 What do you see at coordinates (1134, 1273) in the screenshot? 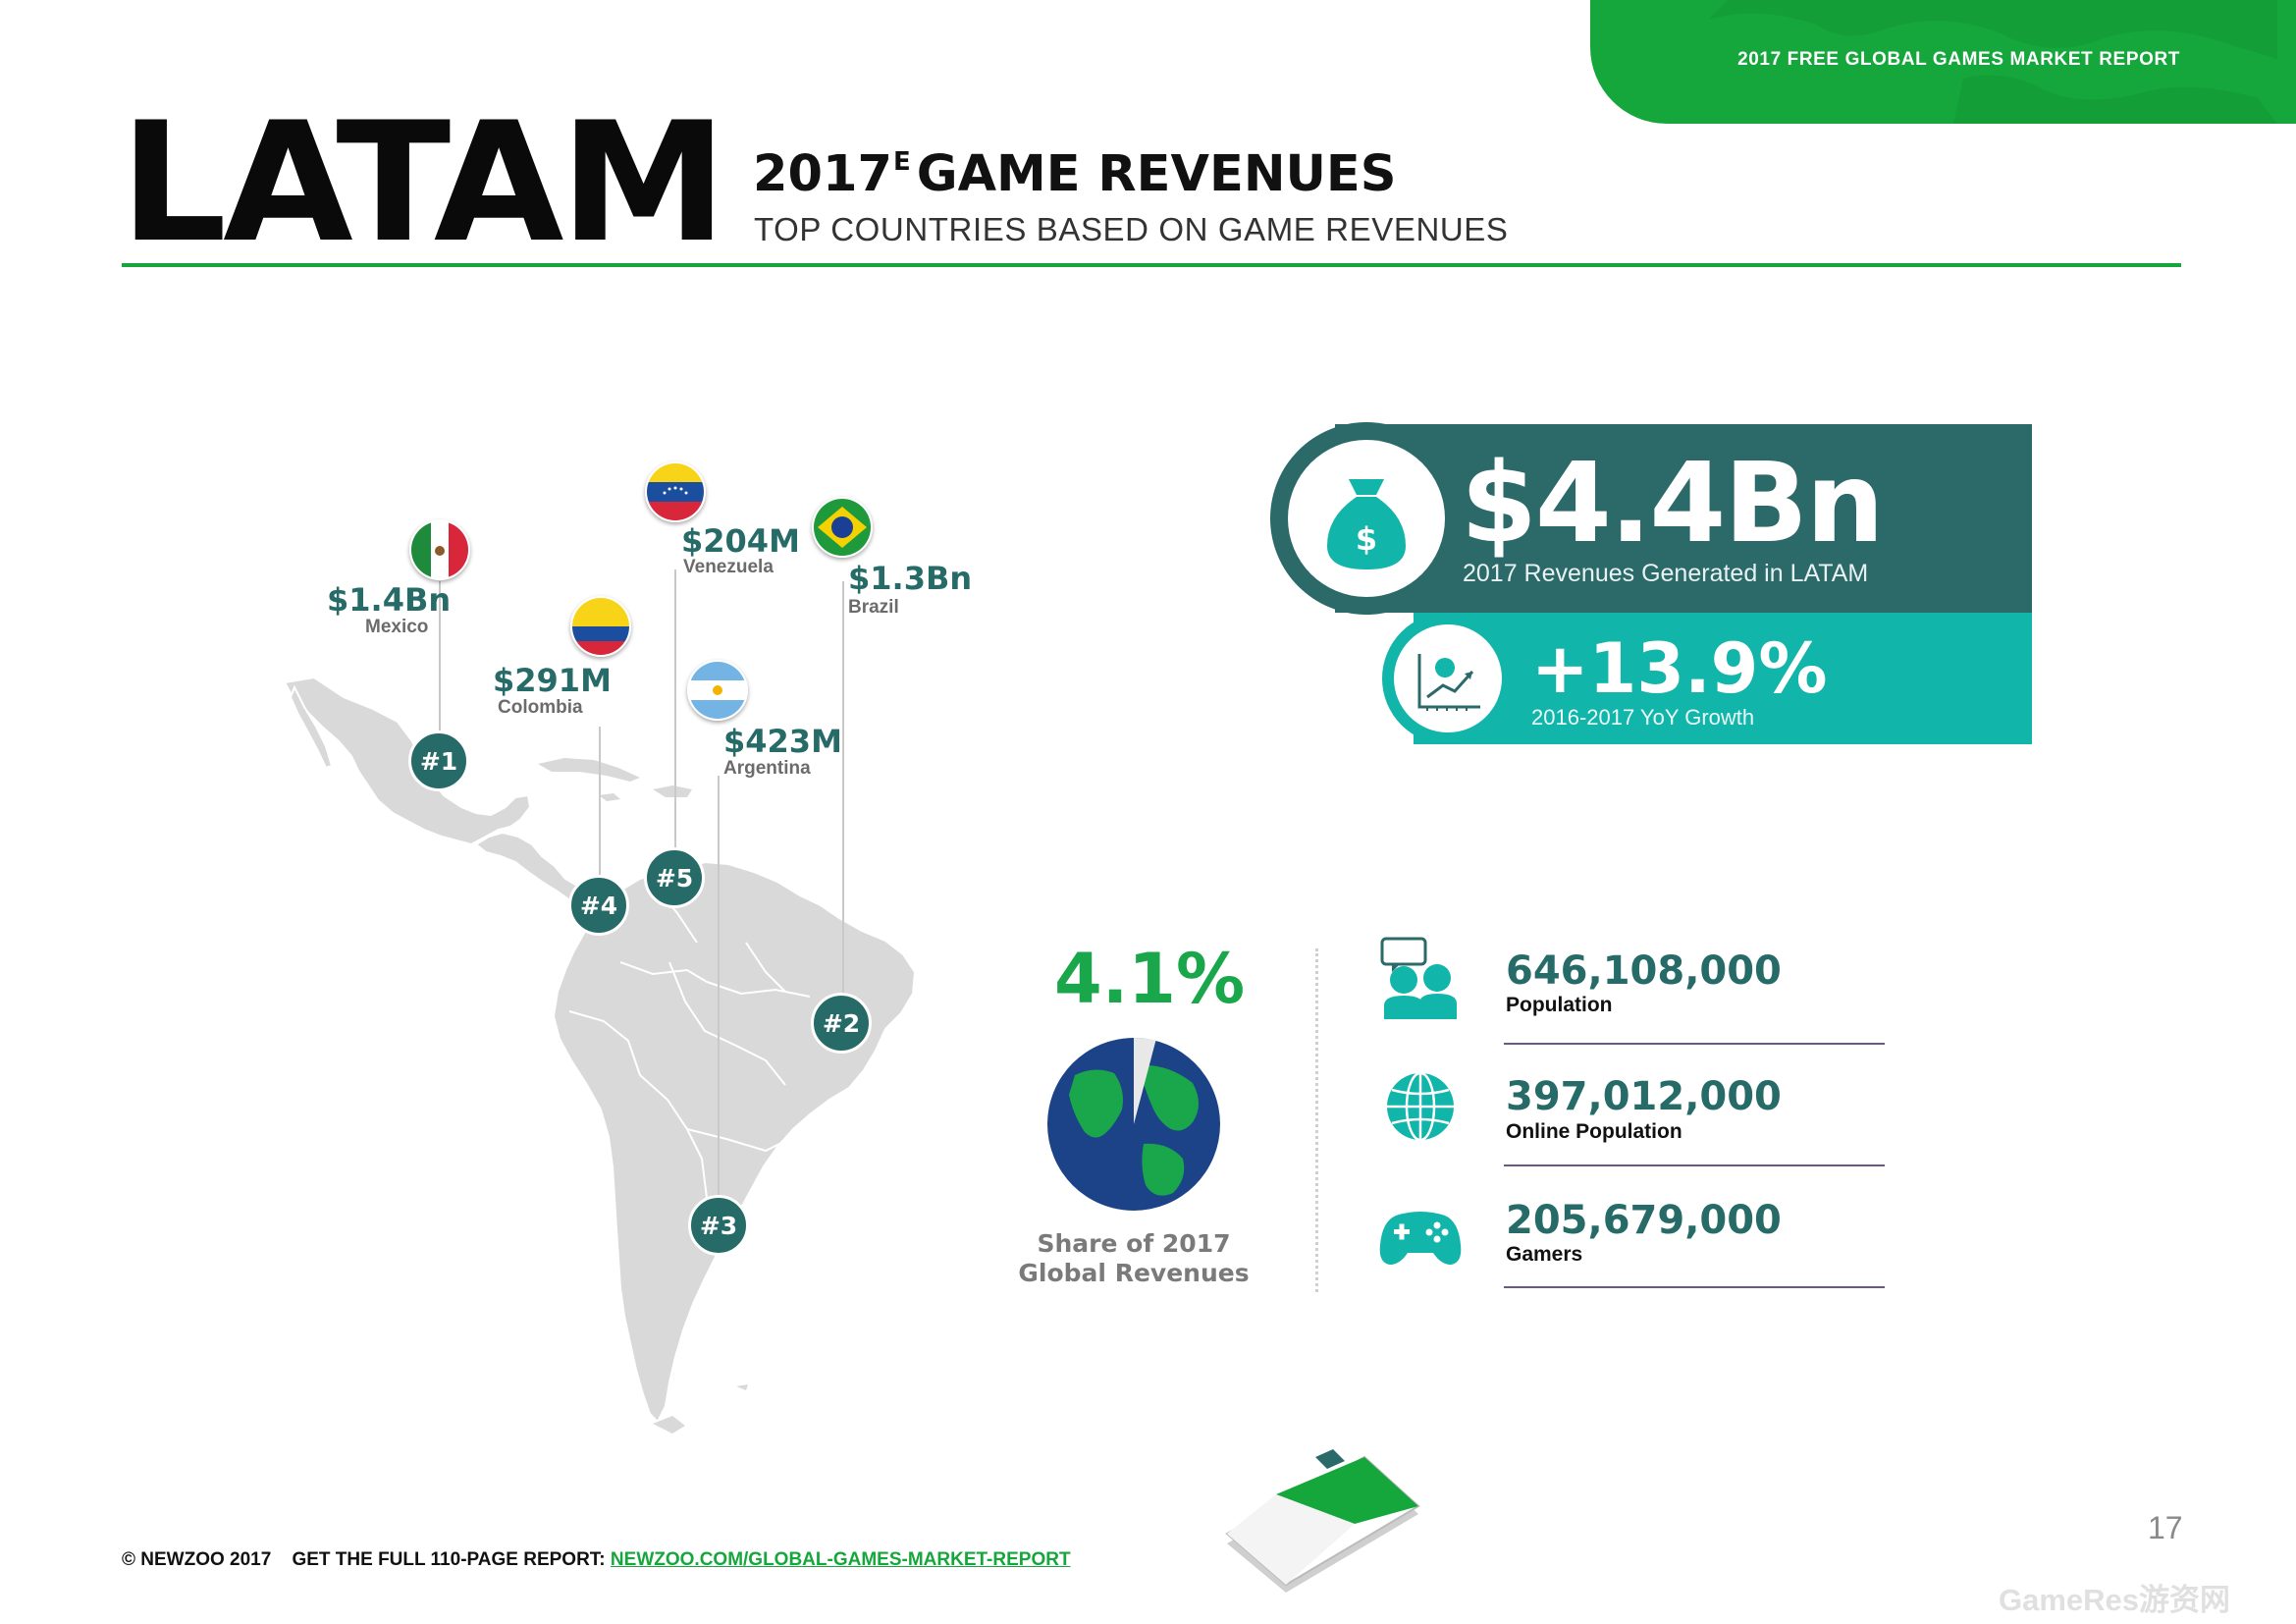
I see `share-caption-line2: Global Revenues` at bounding box center [1134, 1273].